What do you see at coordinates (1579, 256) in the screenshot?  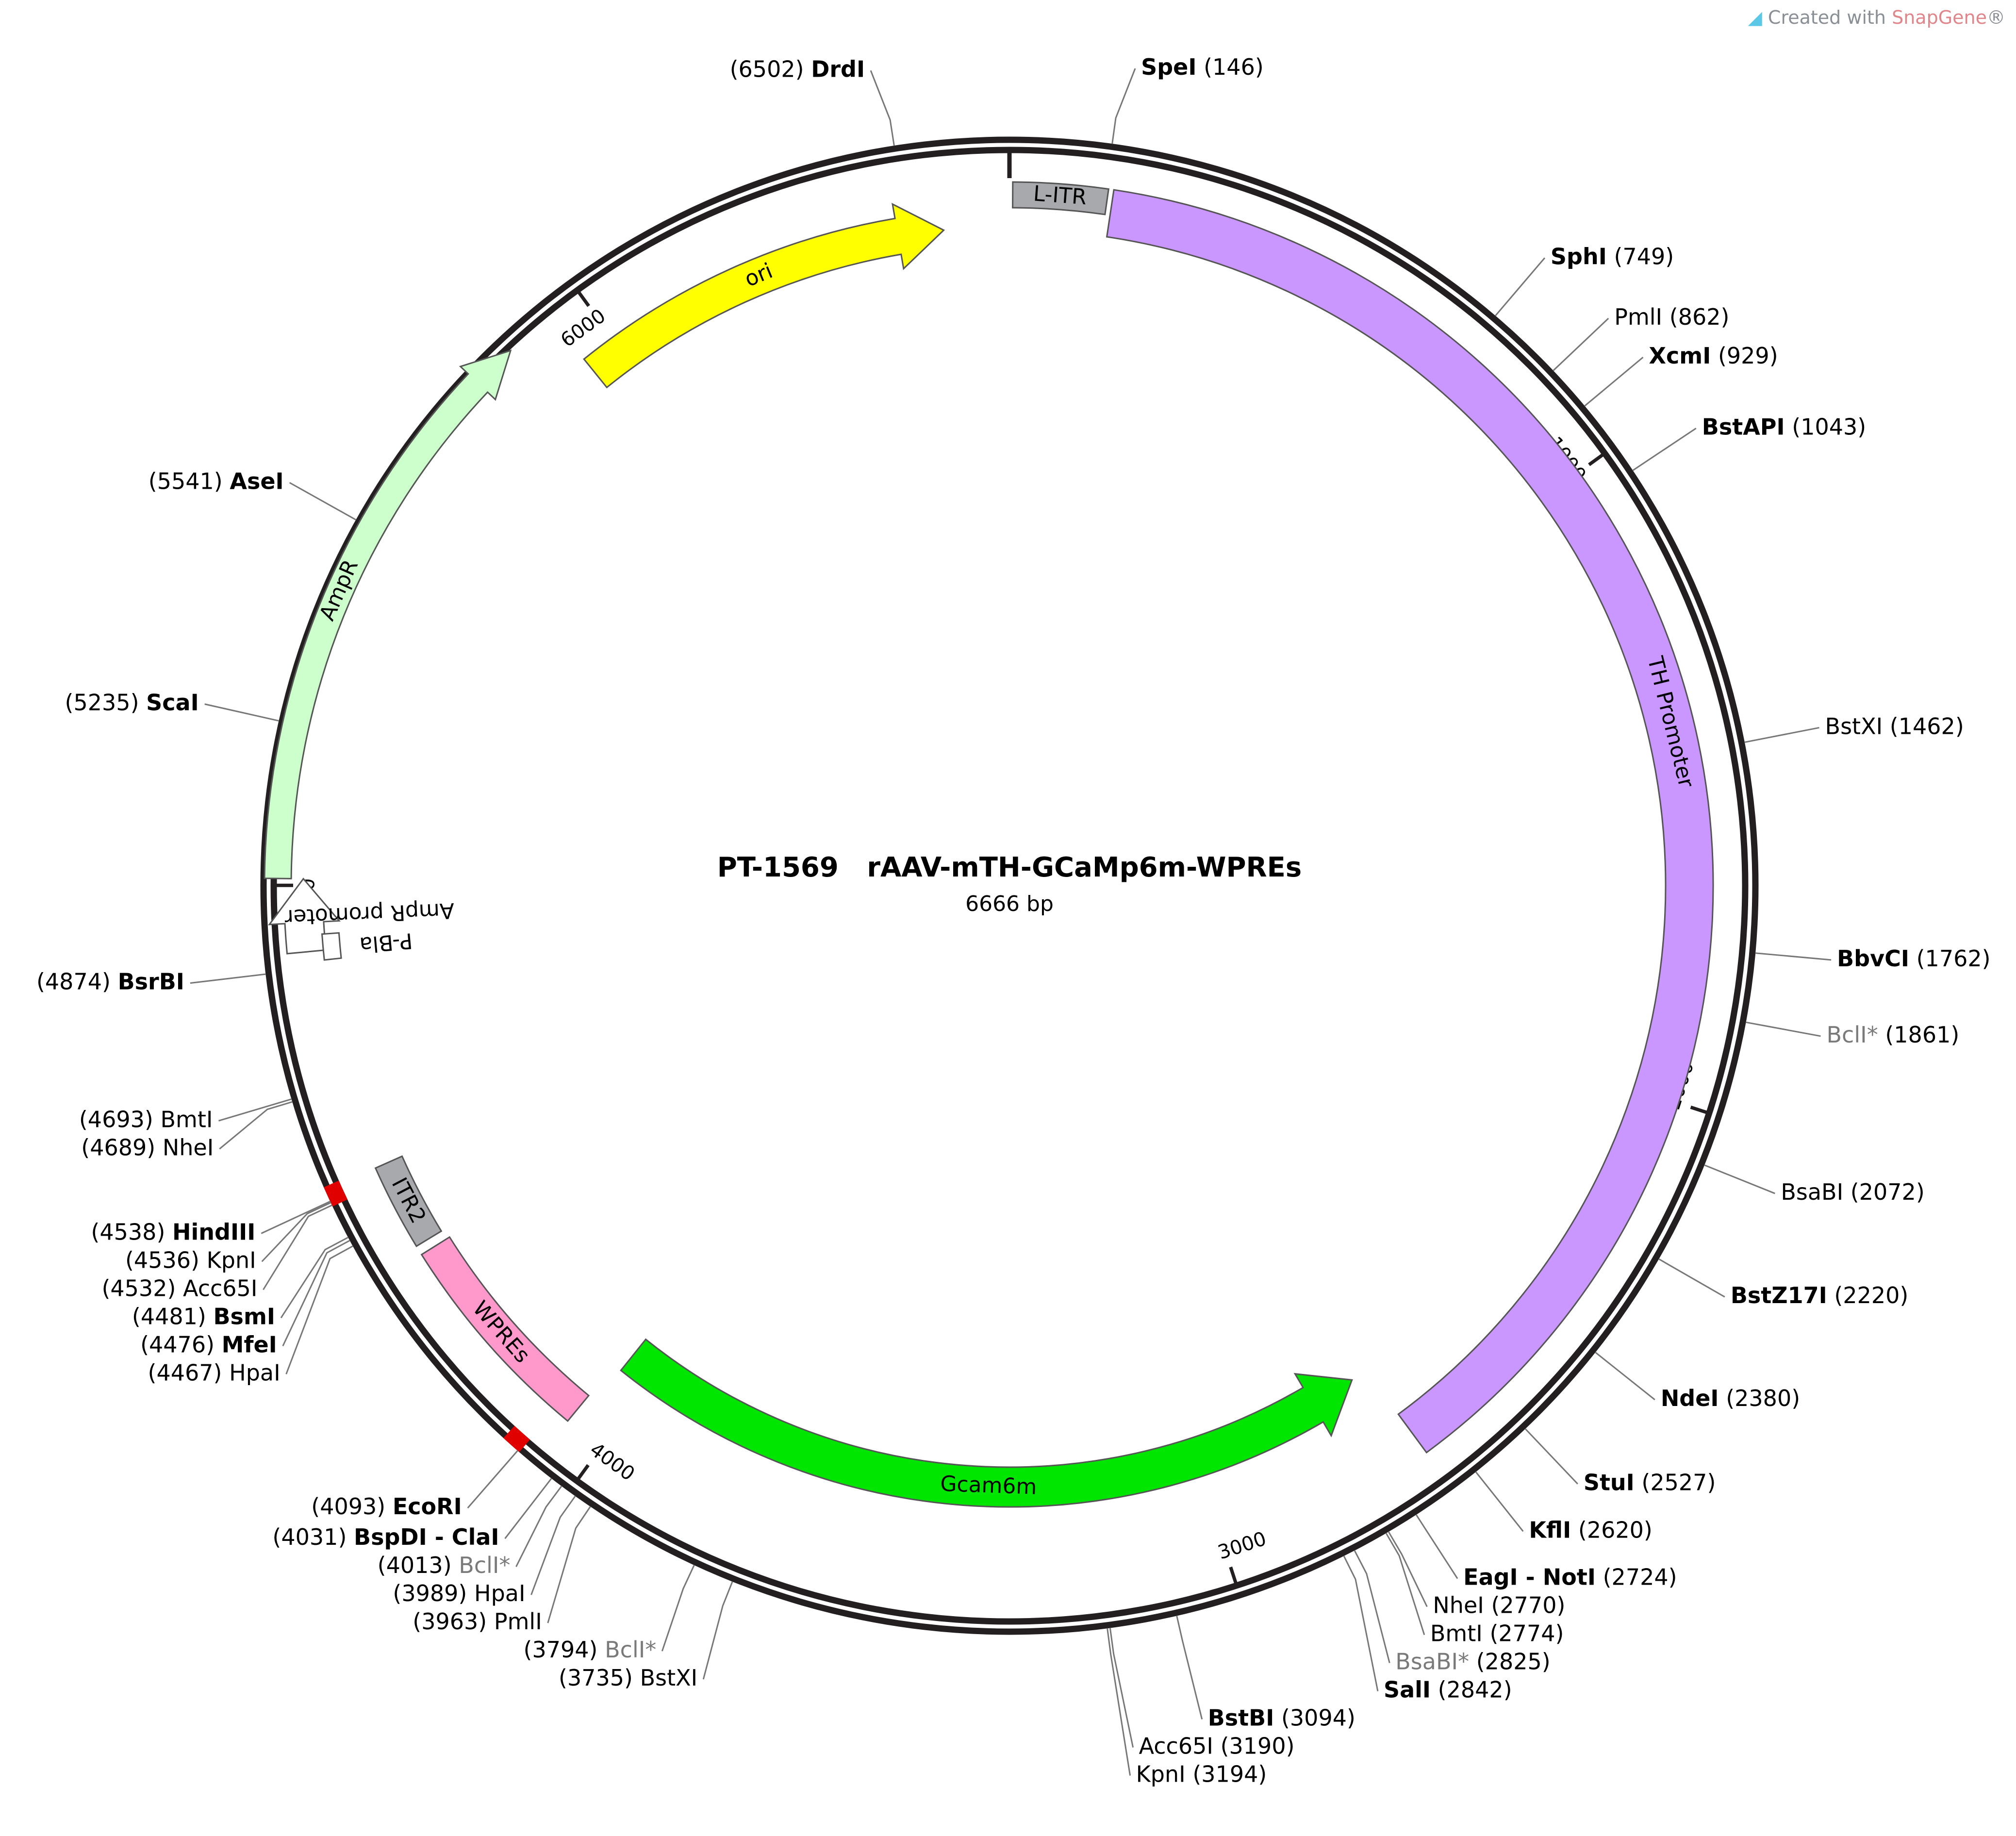 I see `site-name: SphI` at bounding box center [1579, 256].